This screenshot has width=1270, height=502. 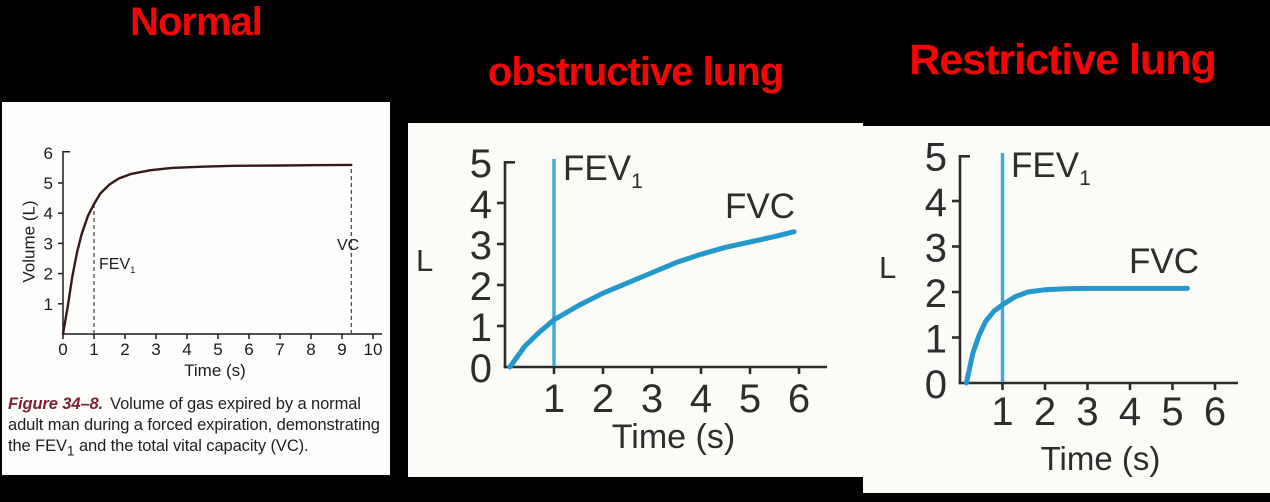 I want to click on fvc-label-restrictive: FVC, so click(x=1164, y=261).